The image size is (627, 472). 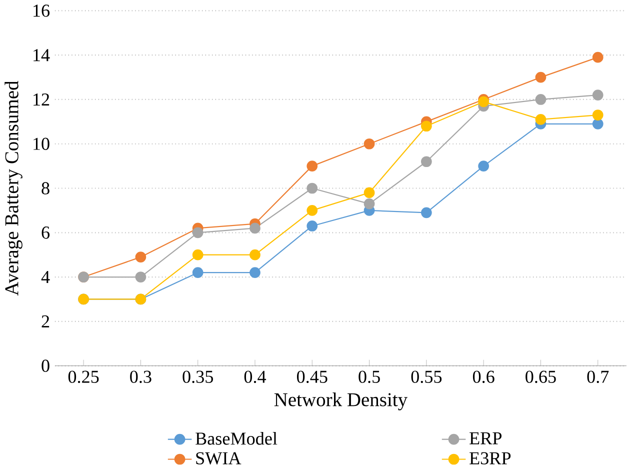 I want to click on x-tick-label: 0.45, so click(x=312, y=377).